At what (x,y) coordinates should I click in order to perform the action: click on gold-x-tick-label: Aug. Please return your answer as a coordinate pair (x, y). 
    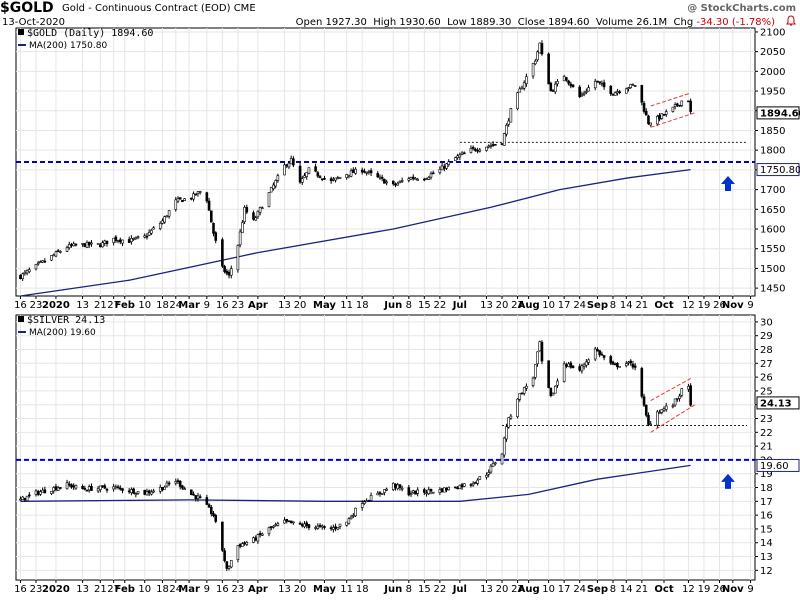
    Looking at the image, I should click on (529, 305).